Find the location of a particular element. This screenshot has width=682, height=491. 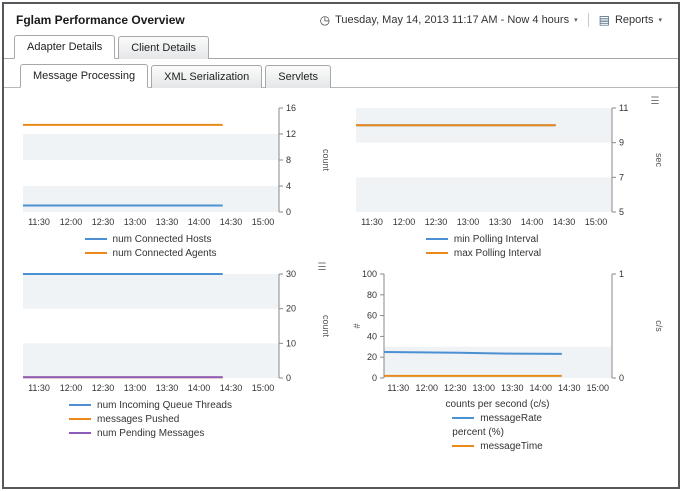

y-tick-label: 1 is located at coordinates (621, 274).